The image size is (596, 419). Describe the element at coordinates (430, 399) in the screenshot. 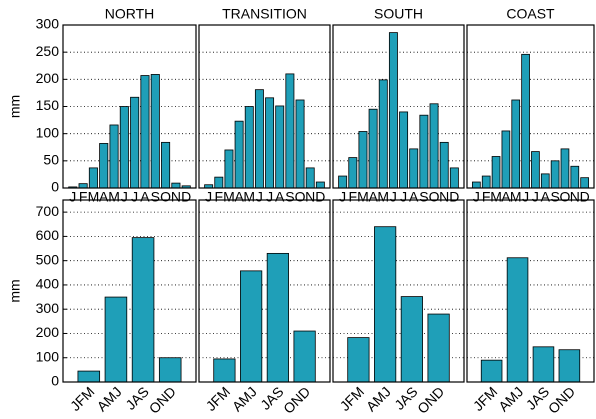

I see `x-tick-label: OND` at that location.